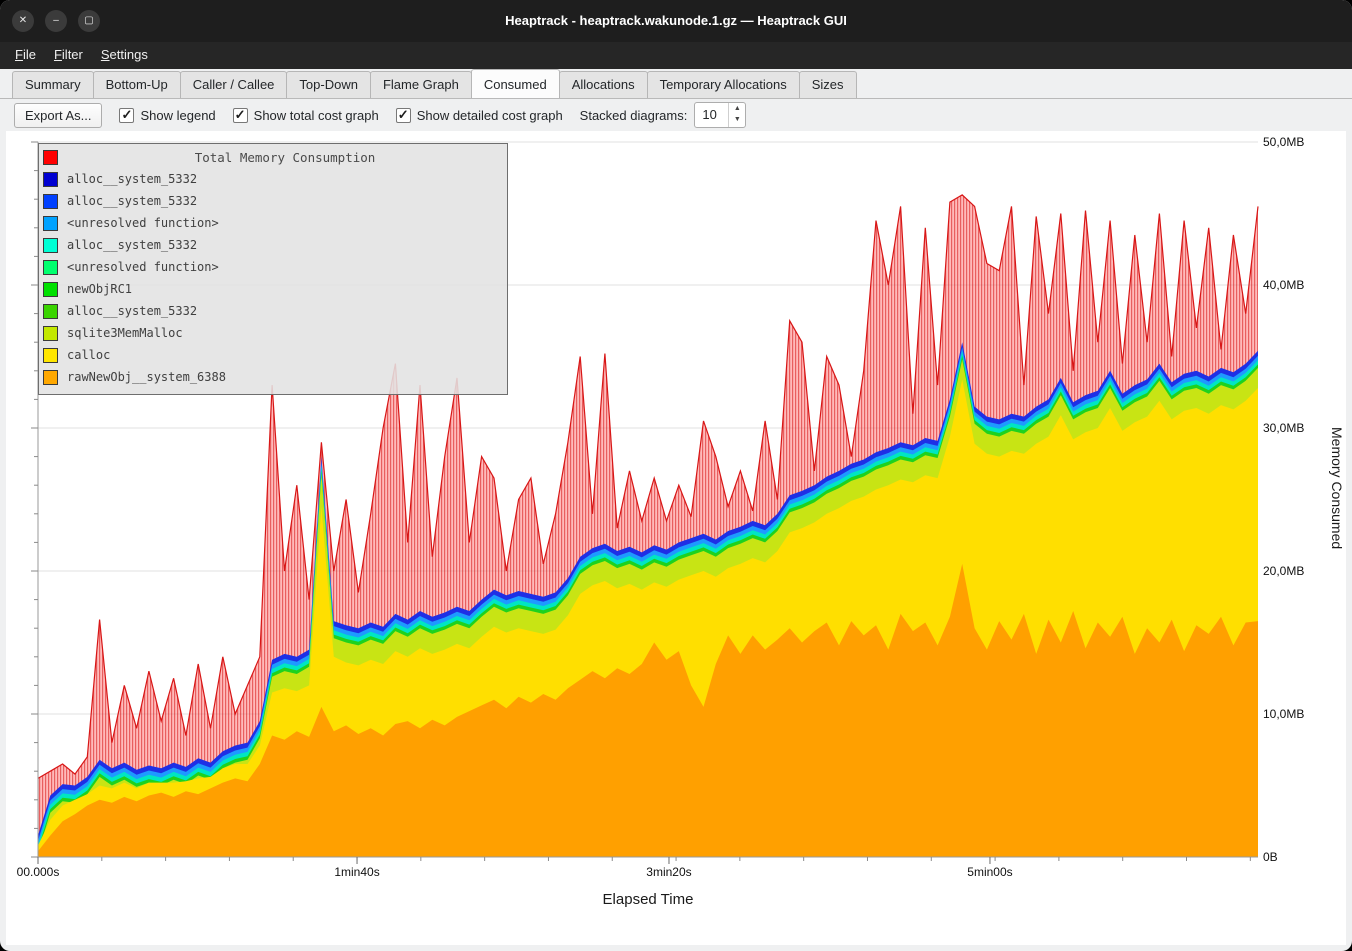 The height and width of the screenshot is (951, 1352). Describe the element at coordinates (1283, 285) in the screenshot. I see `y-tick-label: 40,0MB` at that location.